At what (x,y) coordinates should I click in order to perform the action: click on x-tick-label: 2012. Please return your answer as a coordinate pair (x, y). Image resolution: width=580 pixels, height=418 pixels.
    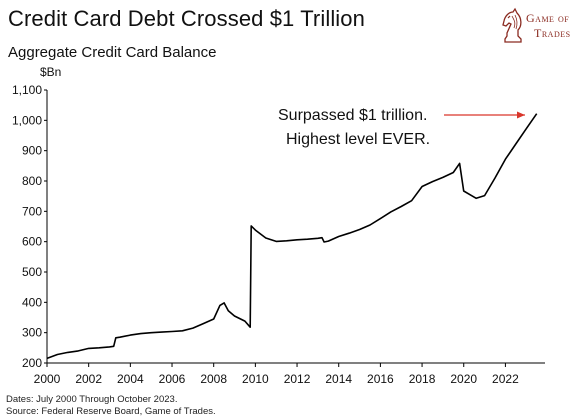
    Looking at the image, I should click on (297, 379).